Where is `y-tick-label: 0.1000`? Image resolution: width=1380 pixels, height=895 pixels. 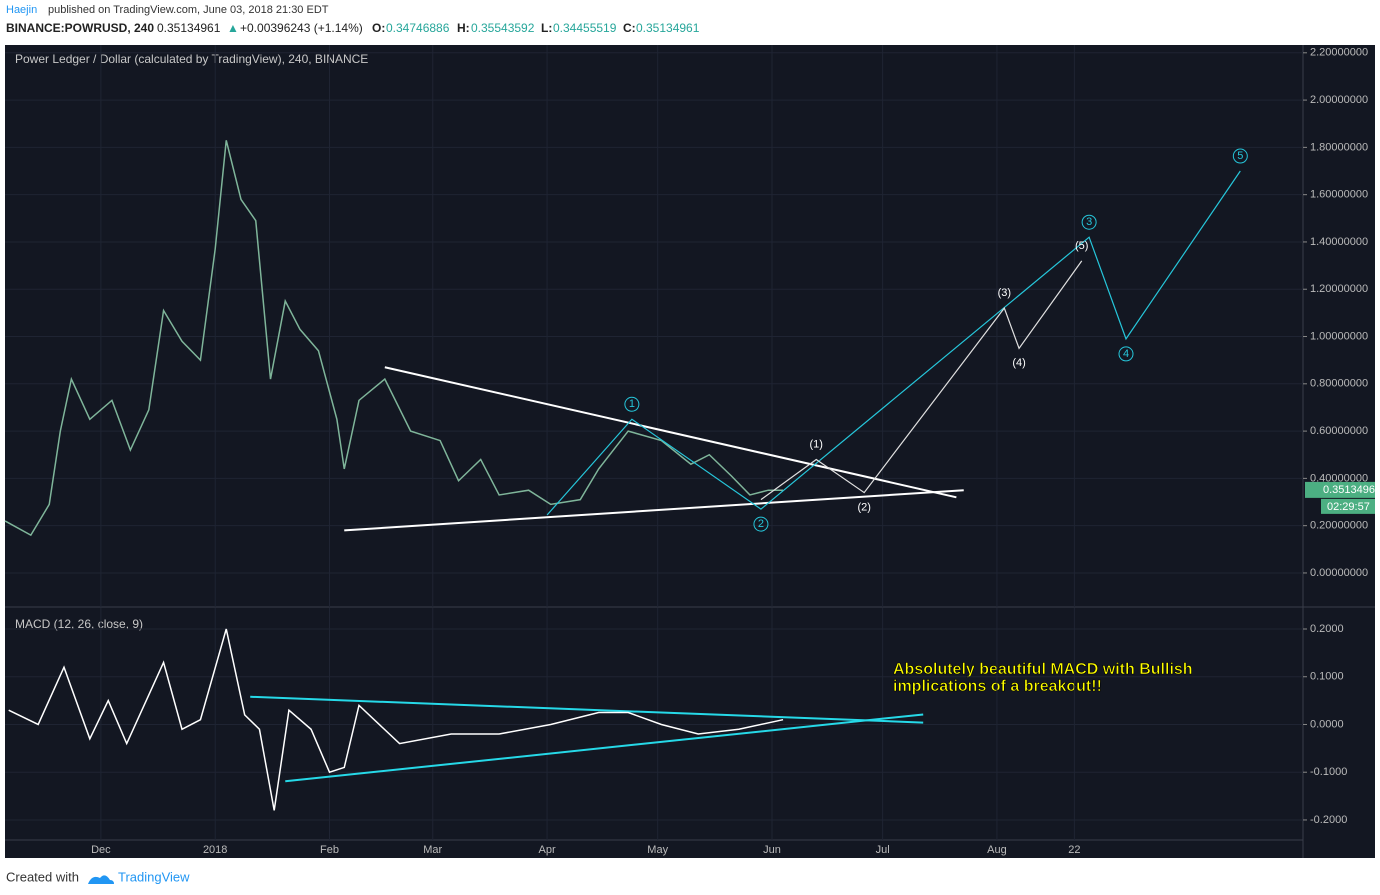
y-tick-label: 0.1000 is located at coordinates (1327, 677).